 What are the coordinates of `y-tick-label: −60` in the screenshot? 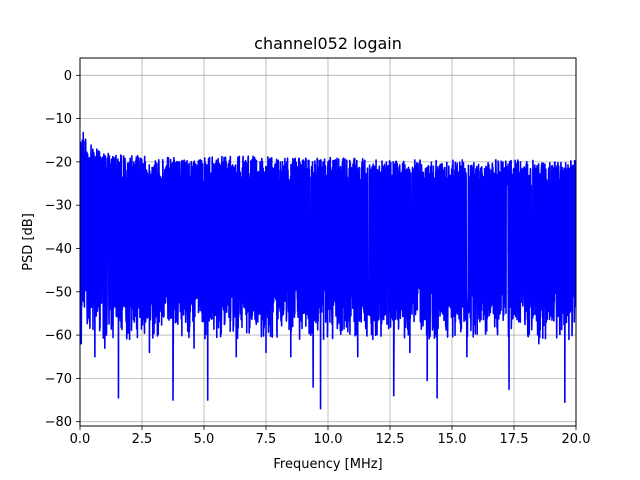 It's located at (58, 336).